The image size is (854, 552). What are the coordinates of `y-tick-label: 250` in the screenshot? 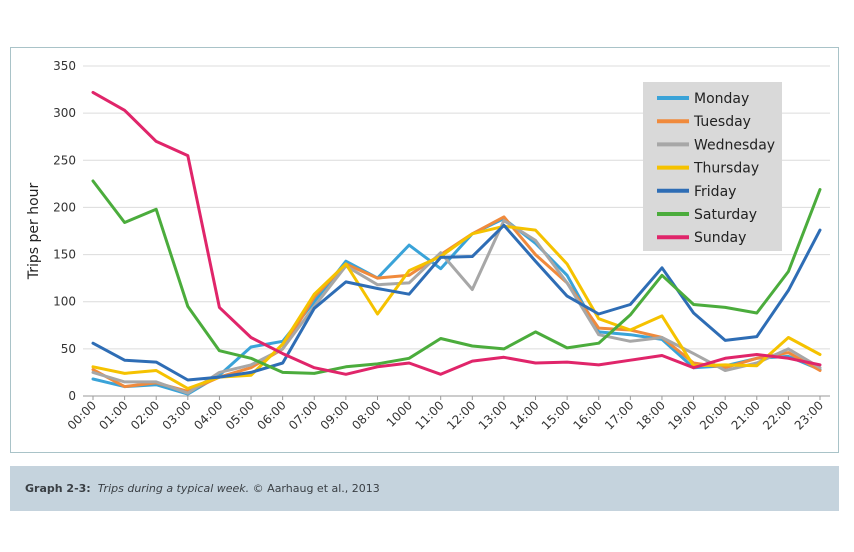 It's located at (64, 160).